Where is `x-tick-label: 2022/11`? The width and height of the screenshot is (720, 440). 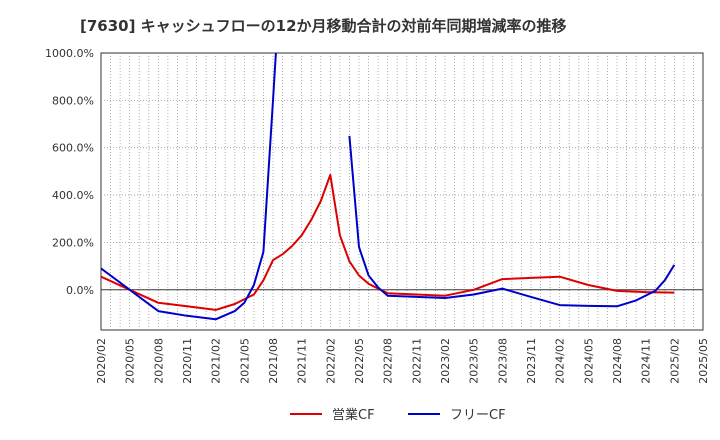 x-tick-label: 2022/11 is located at coordinates (416, 361).